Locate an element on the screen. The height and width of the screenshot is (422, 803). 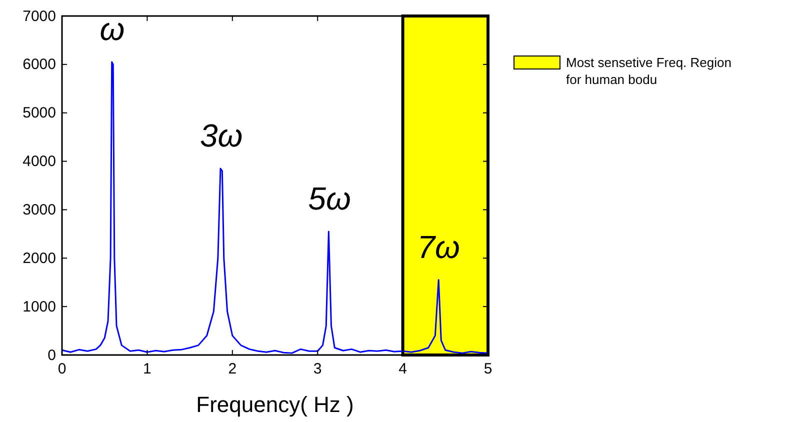
band-label: Most sensetive Freq. Region for human bodu is located at coordinates (649, 71).